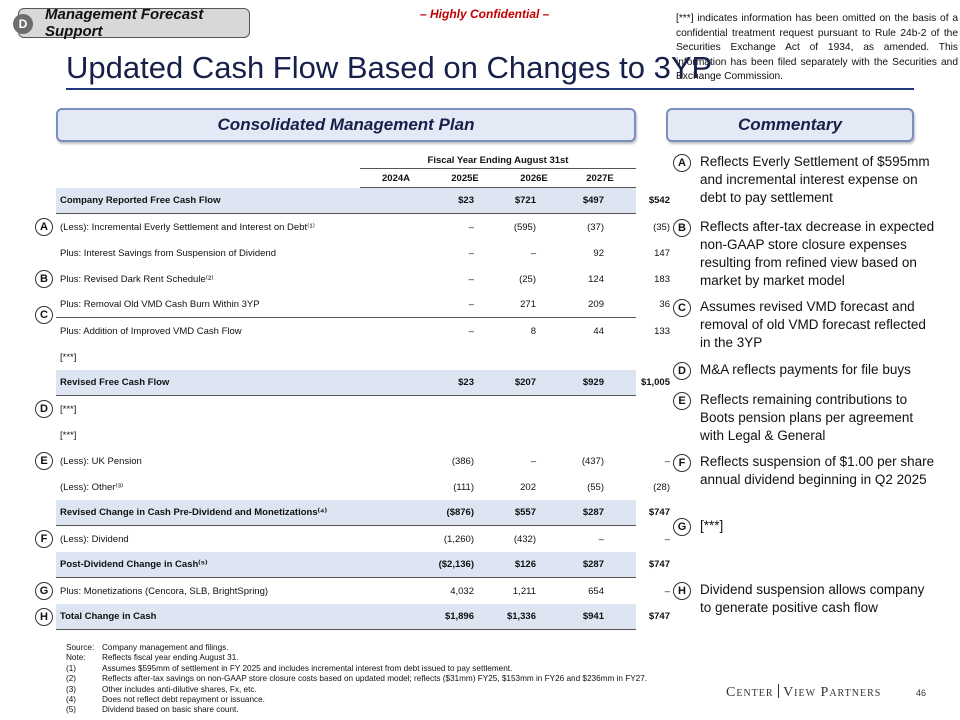  Describe the element at coordinates (598, 253) in the screenshot. I see `cell-value: 92` at that location.